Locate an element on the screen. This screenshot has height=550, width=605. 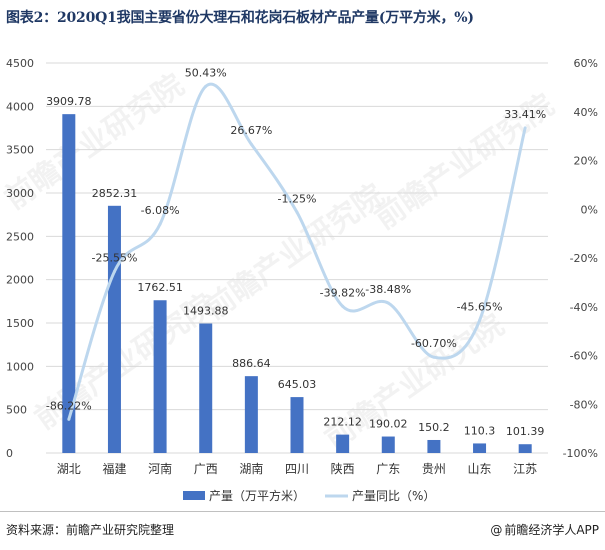
x-tick-label: 广东 is located at coordinates (388, 469).